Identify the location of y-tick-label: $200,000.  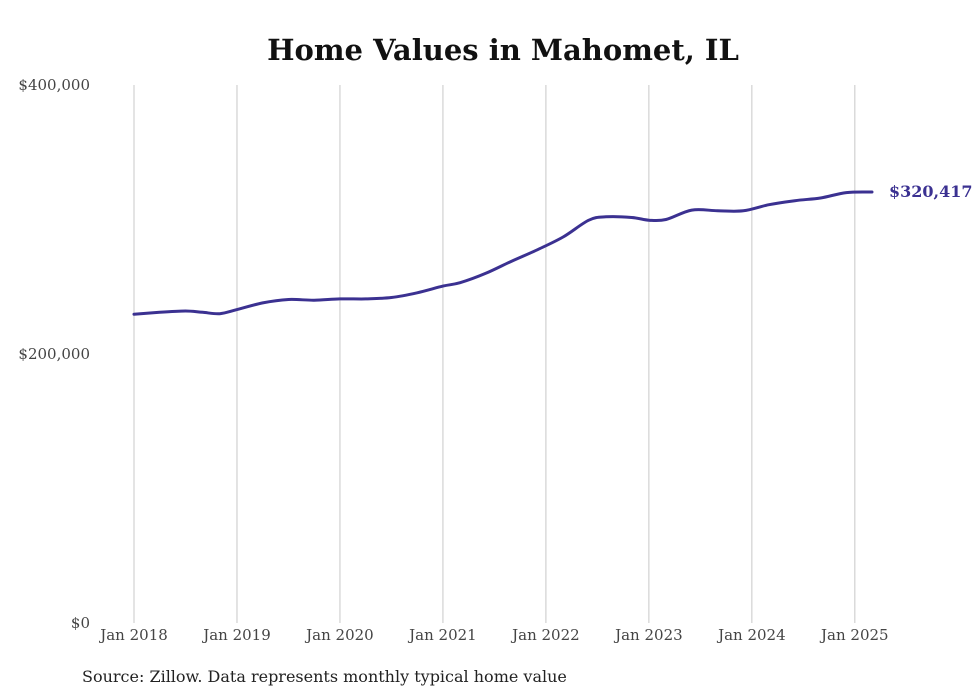
(54, 354).